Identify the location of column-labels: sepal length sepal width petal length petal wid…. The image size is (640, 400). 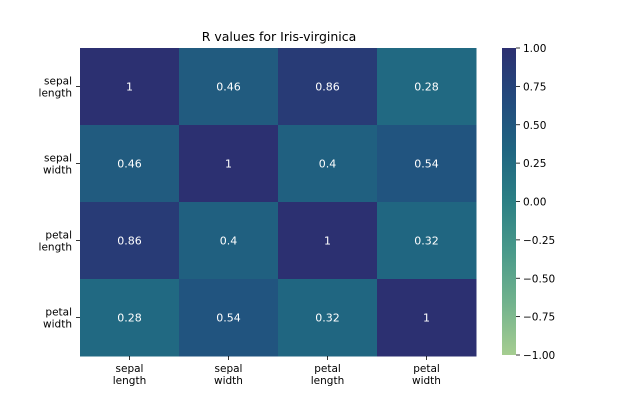
(277, 371).